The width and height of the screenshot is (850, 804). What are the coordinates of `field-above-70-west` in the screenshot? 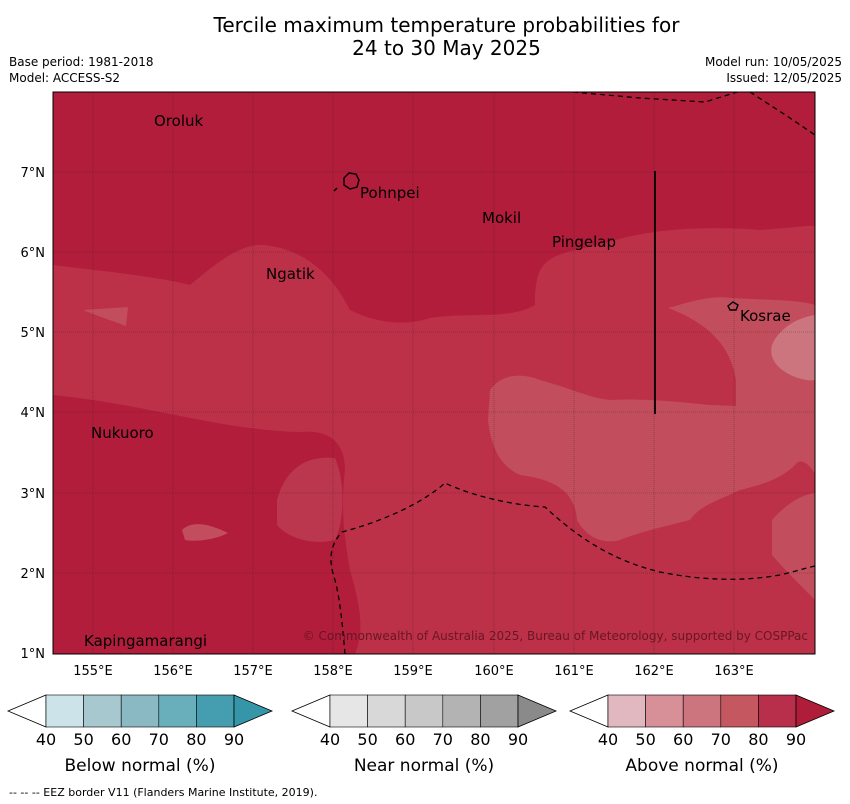 It's located at (105, 316).